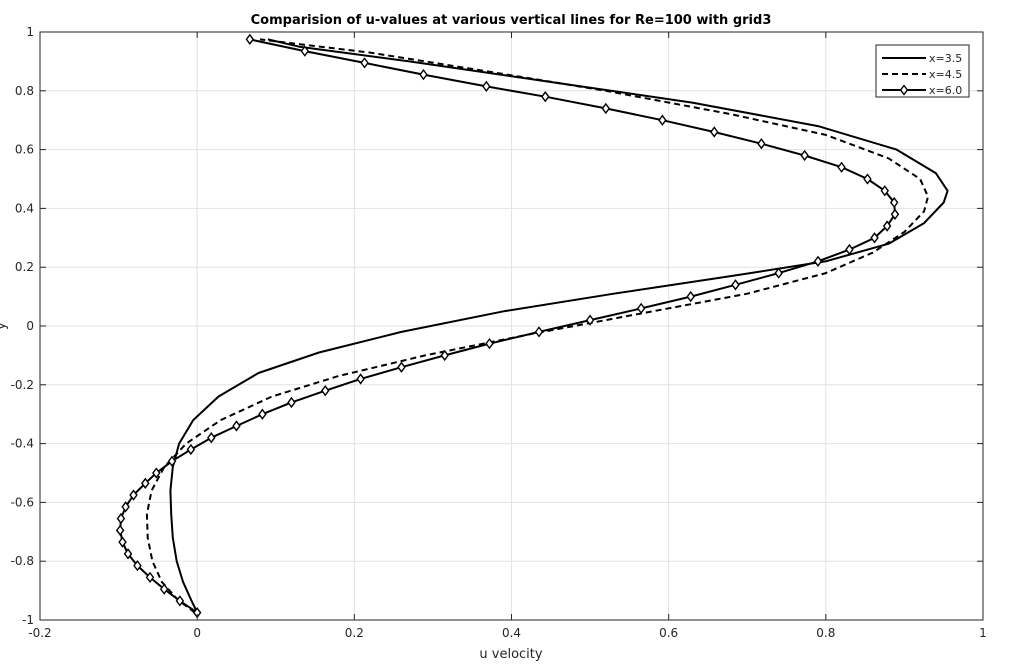  What do you see at coordinates (668, 633) in the screenshot?
I see `x-tick-label: 0.6` at bounding box center [668, 633].